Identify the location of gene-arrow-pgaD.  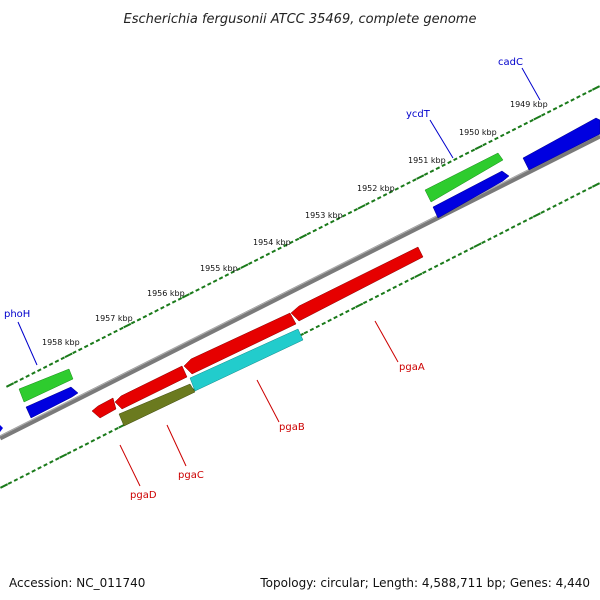
(104, 408).